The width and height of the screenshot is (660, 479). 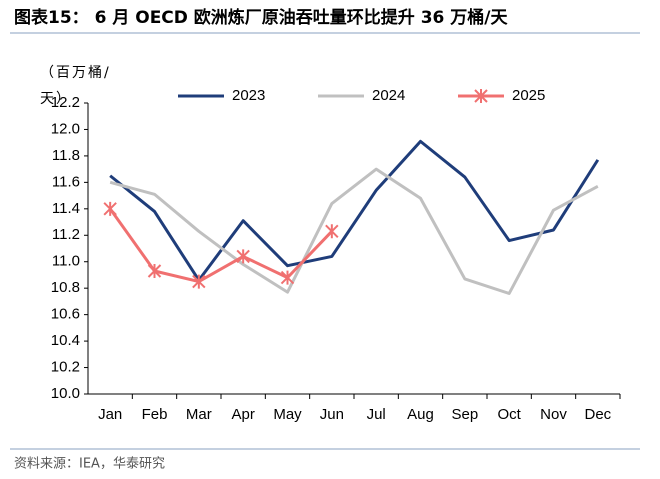 I want to click on y-tick-label: 10.6, so click(x=65, y=314).